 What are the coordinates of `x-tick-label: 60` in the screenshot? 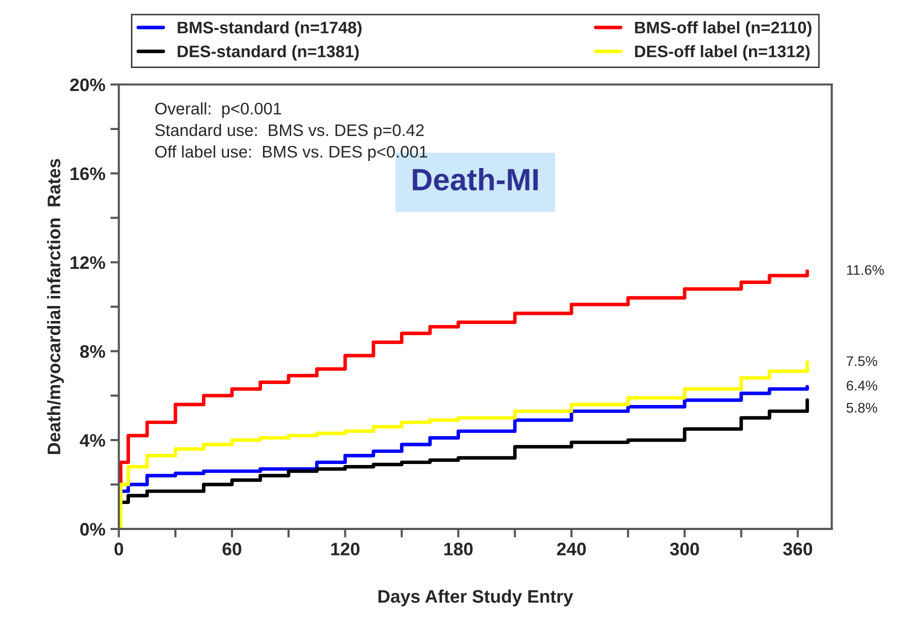 It's located at (232, 549).